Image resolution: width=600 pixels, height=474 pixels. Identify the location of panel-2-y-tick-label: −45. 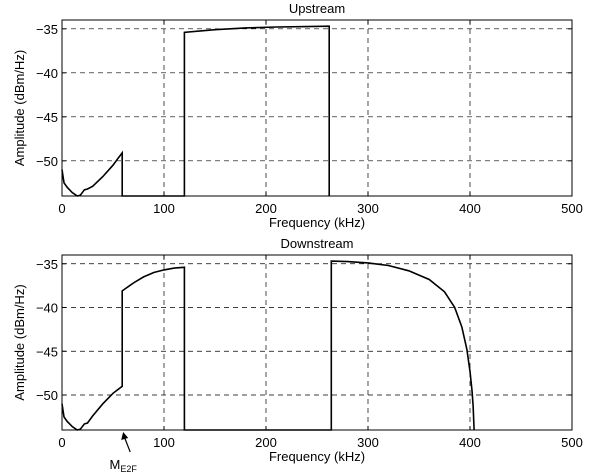
(47, 351).